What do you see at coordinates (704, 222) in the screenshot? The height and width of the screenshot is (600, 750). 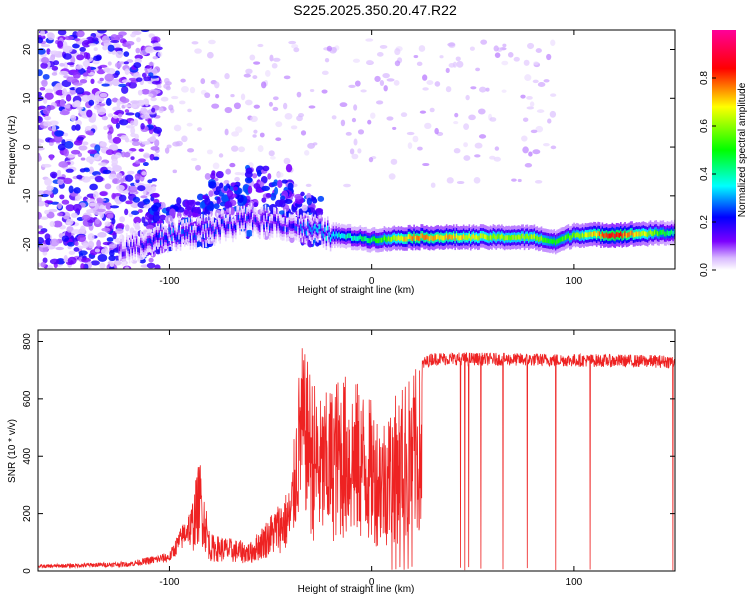 I see `colorbar-tick-label: 0.2` at bounding box center [704, 222].